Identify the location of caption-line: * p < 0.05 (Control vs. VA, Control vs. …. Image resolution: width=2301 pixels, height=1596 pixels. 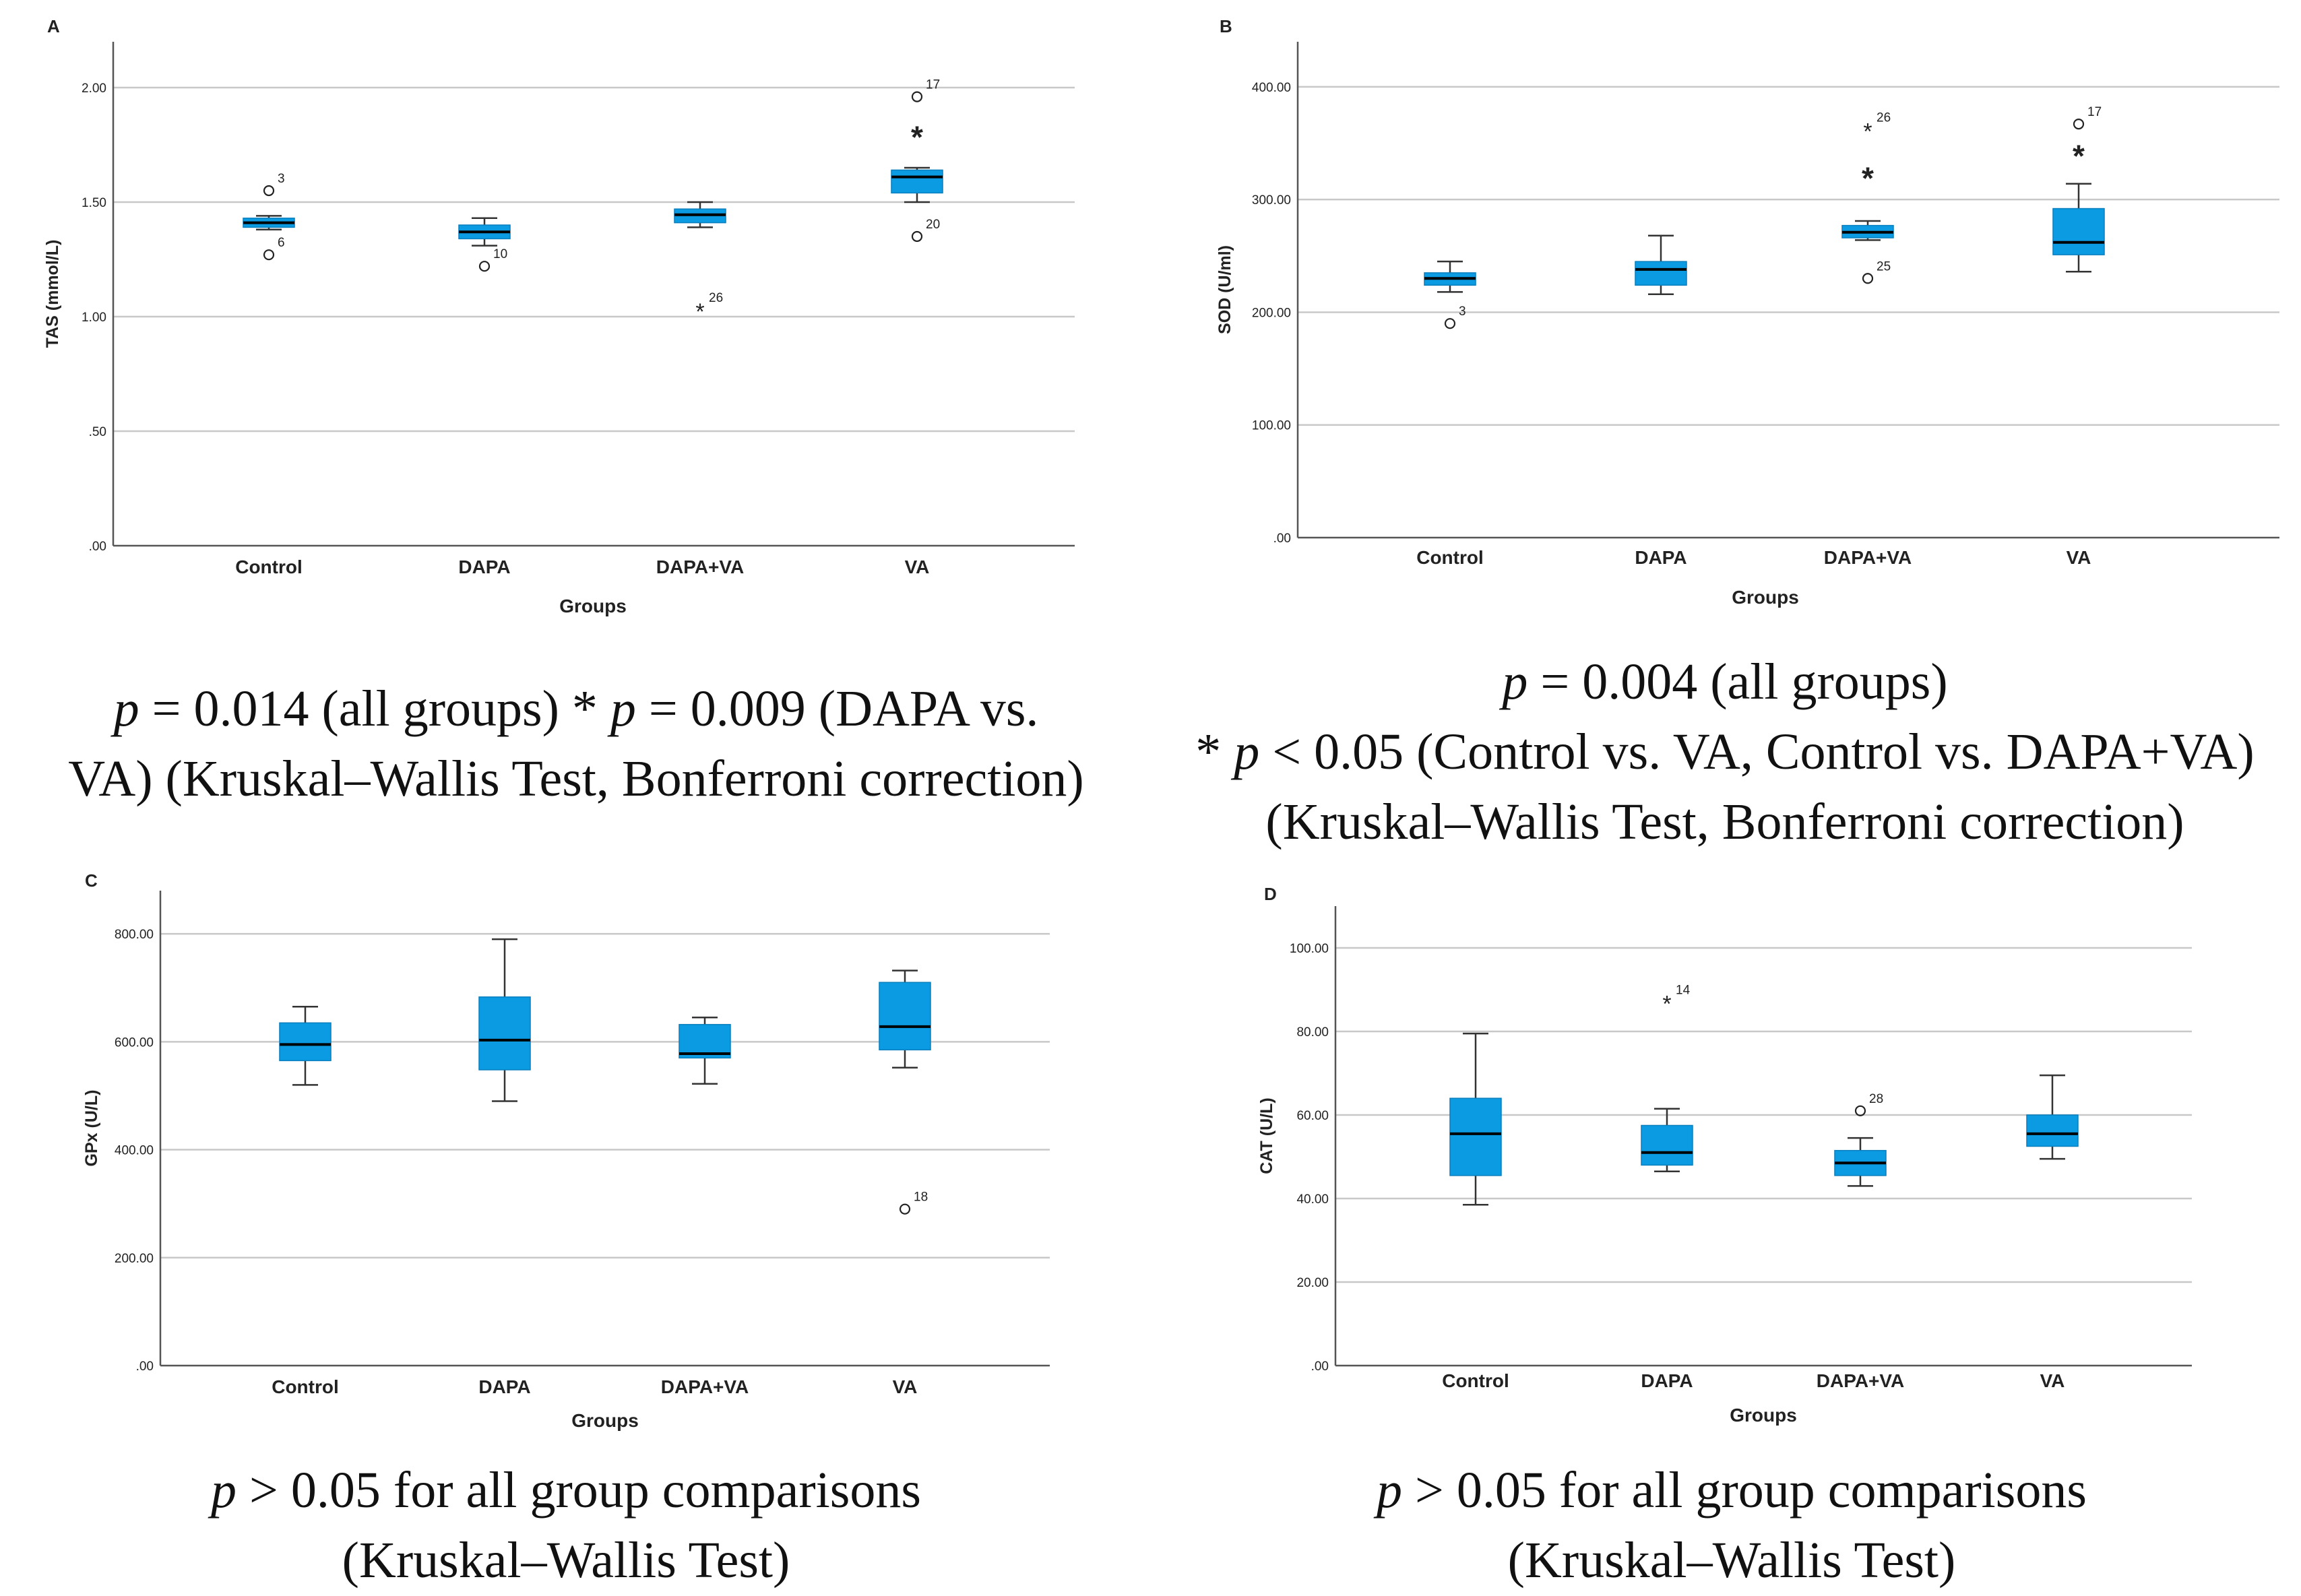
(1725, 752).